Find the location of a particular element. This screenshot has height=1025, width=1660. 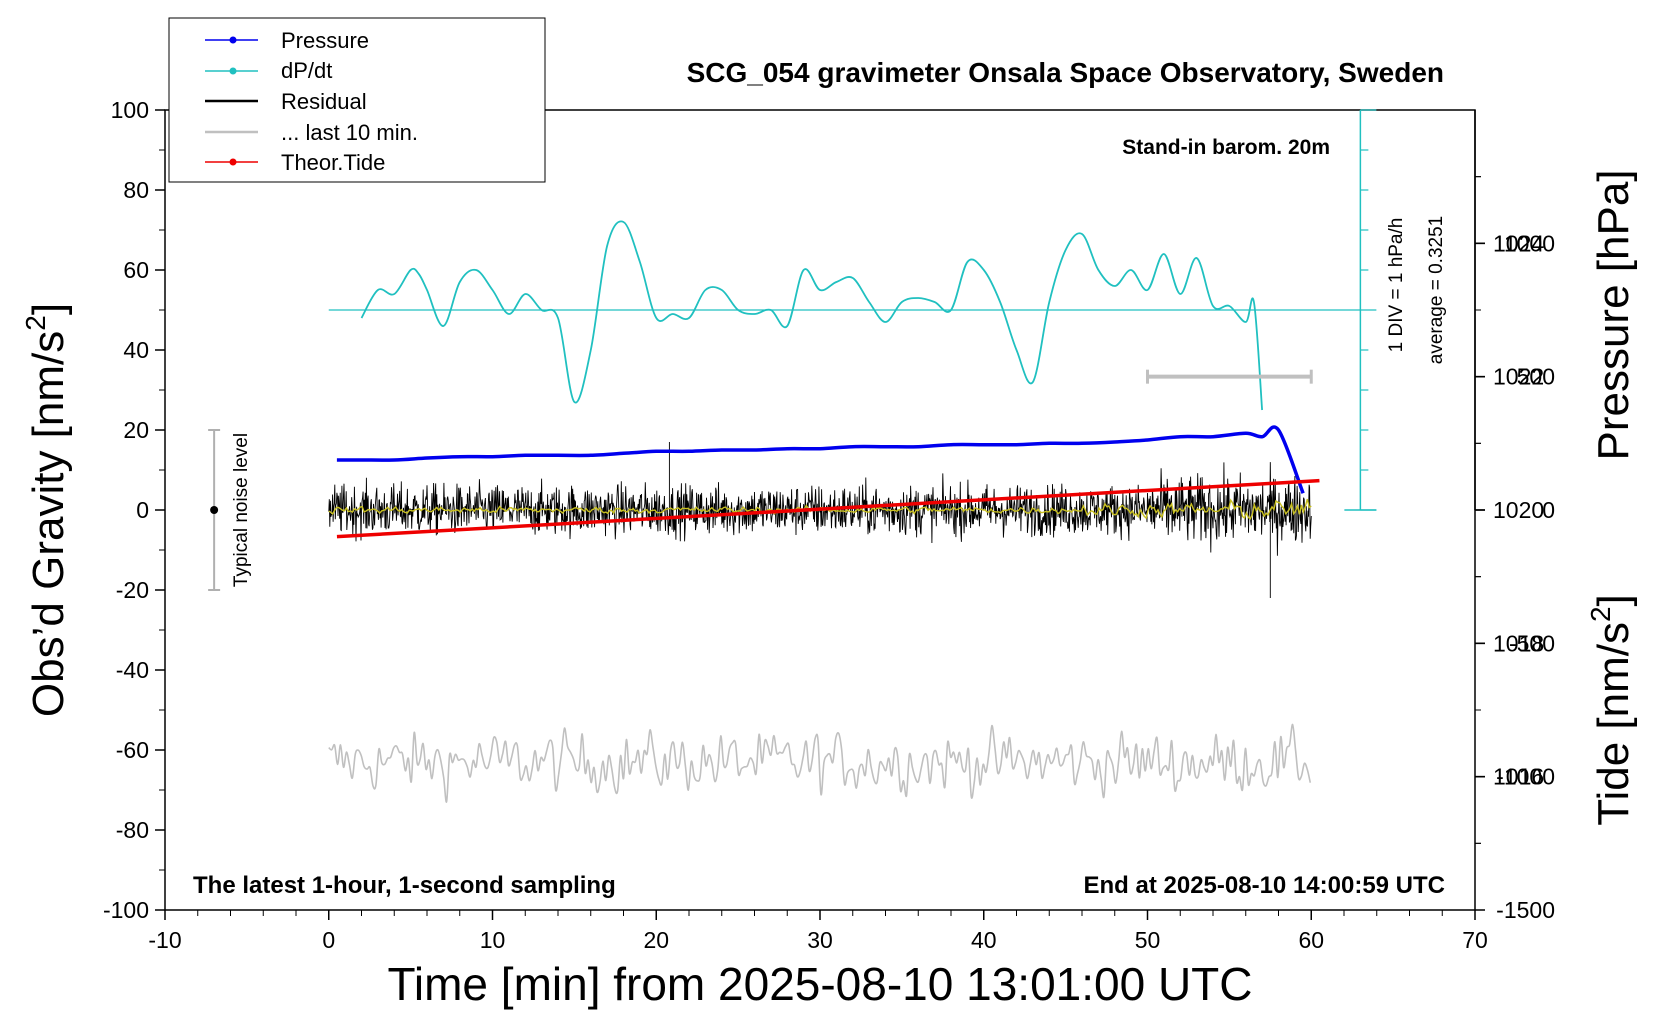

y-left-tick-label: -60 is located at coordinates (132, 750).